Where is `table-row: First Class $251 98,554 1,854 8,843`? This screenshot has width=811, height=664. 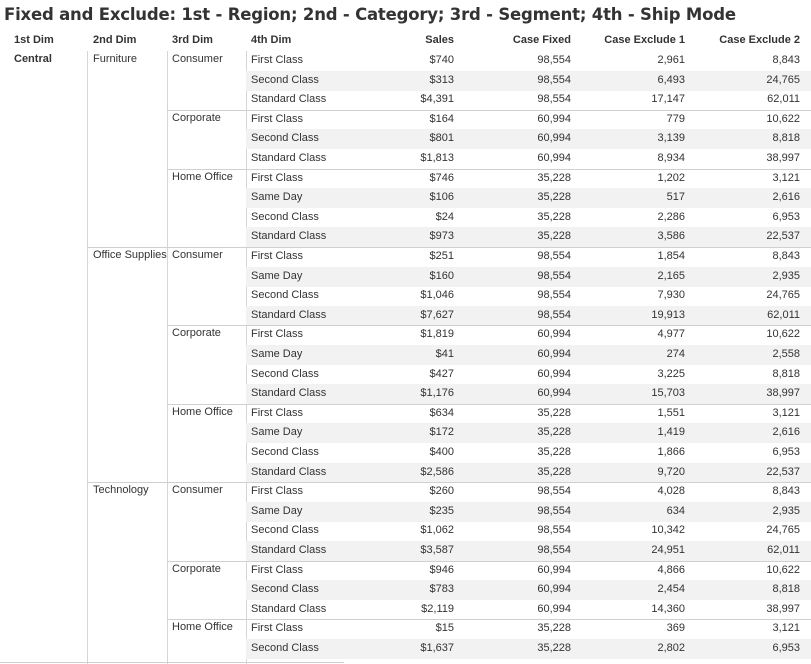 table-row: First Class $251 98,554 1,854 8,843 is located at coordinates (528, 257).